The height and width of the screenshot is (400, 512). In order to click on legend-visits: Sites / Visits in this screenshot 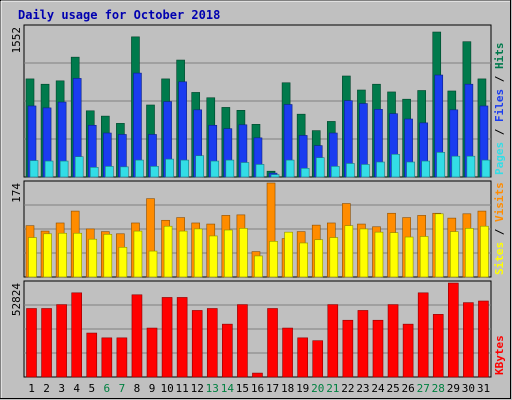, I will do `click(499, 228)`.